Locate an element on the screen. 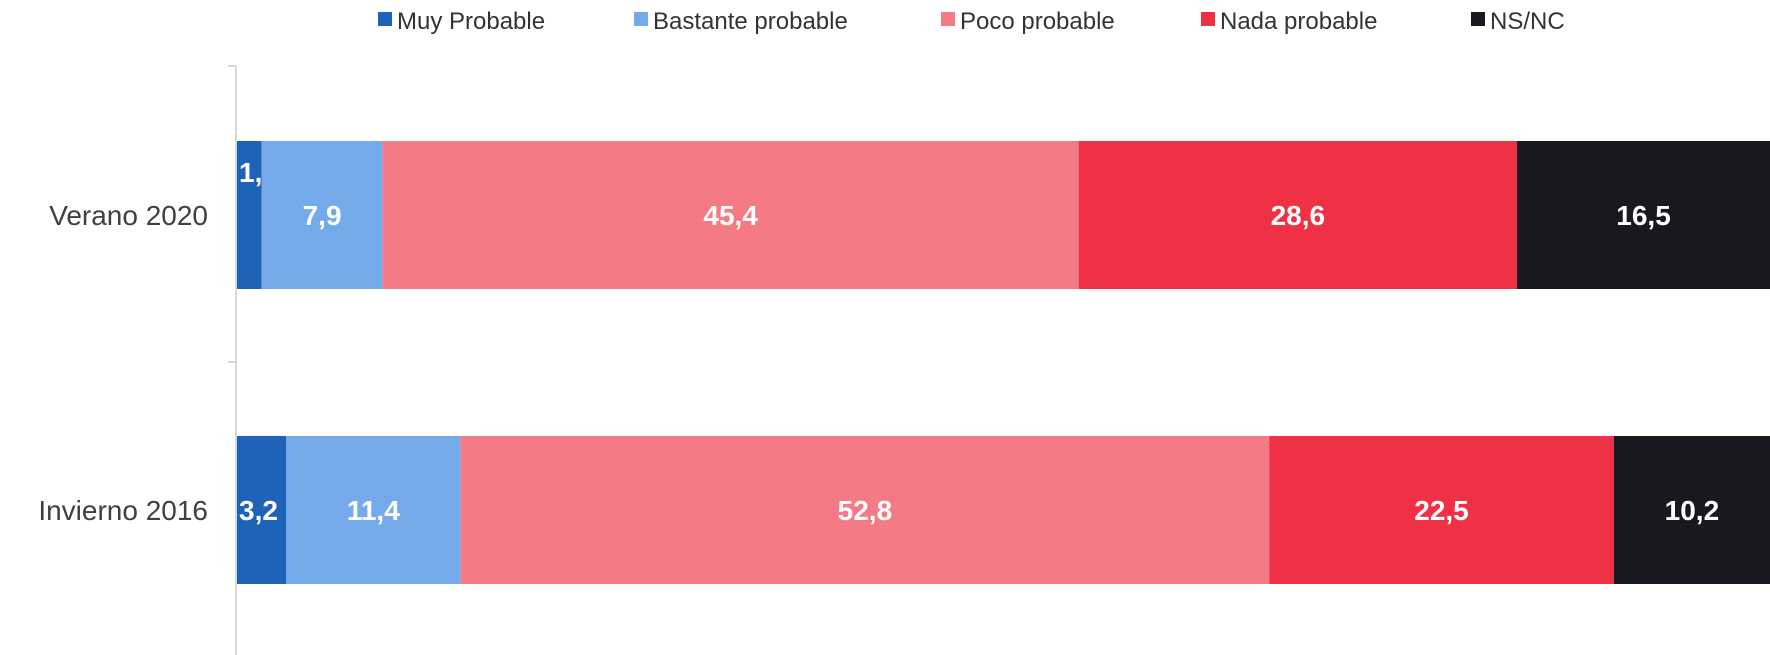 The image size is (1770, 655). legend-label: Poco probable is located at coordinates (1037, 21).